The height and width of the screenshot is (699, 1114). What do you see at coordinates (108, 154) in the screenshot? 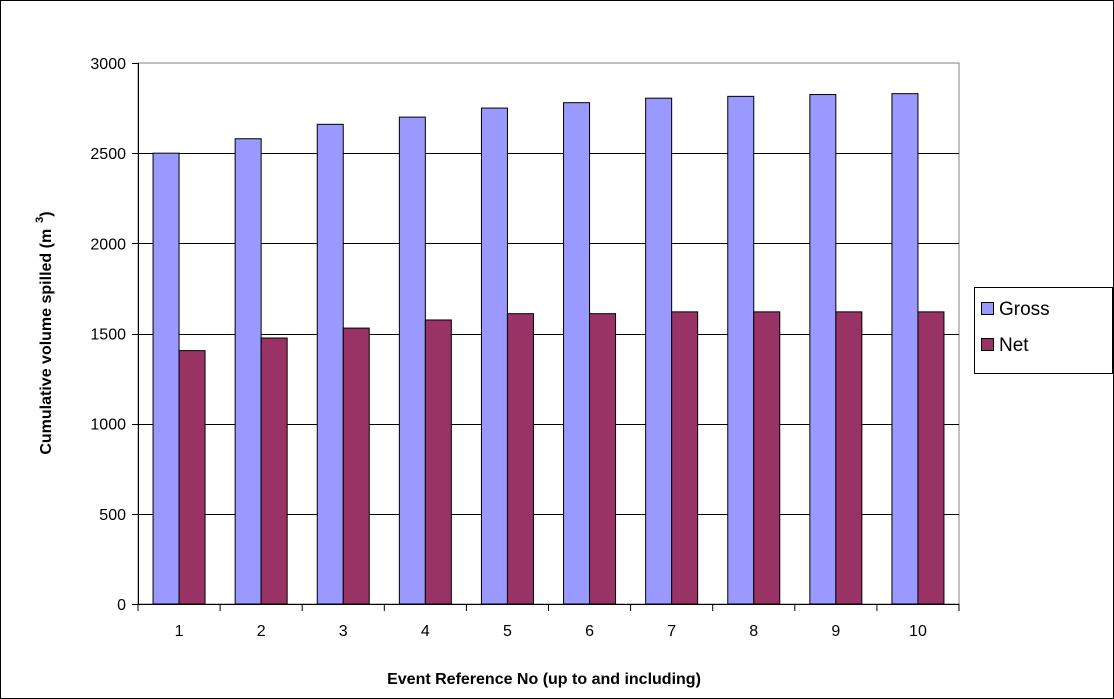
I see `y-tick-label: 2500` at bounding box center [108, 154].